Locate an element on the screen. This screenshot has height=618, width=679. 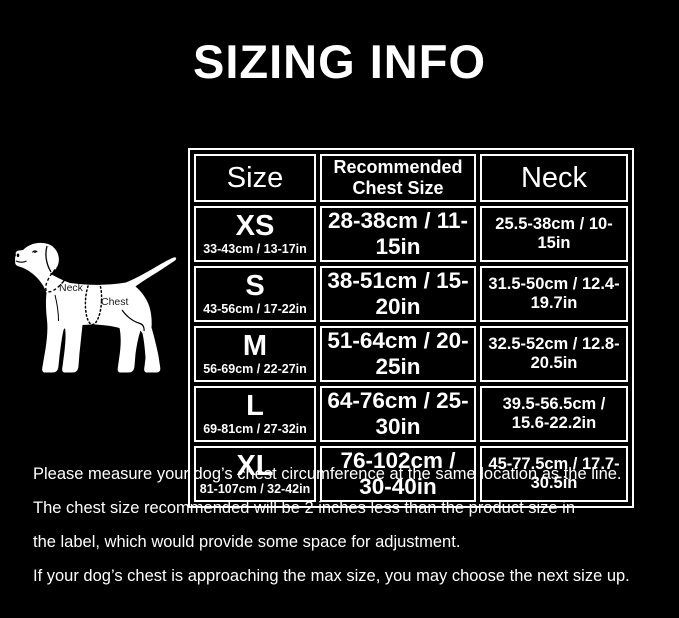
dog-mouth-line is located at coordinates (21, 261).